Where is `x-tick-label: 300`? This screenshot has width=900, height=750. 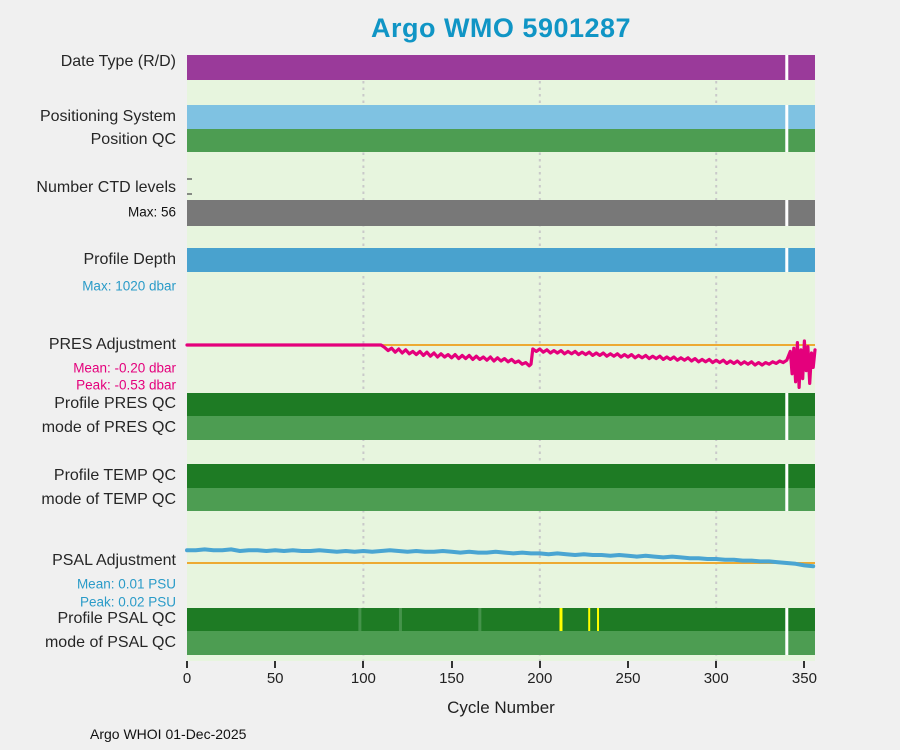 x-tick-label: 300 is located at coordinates (716, 678).